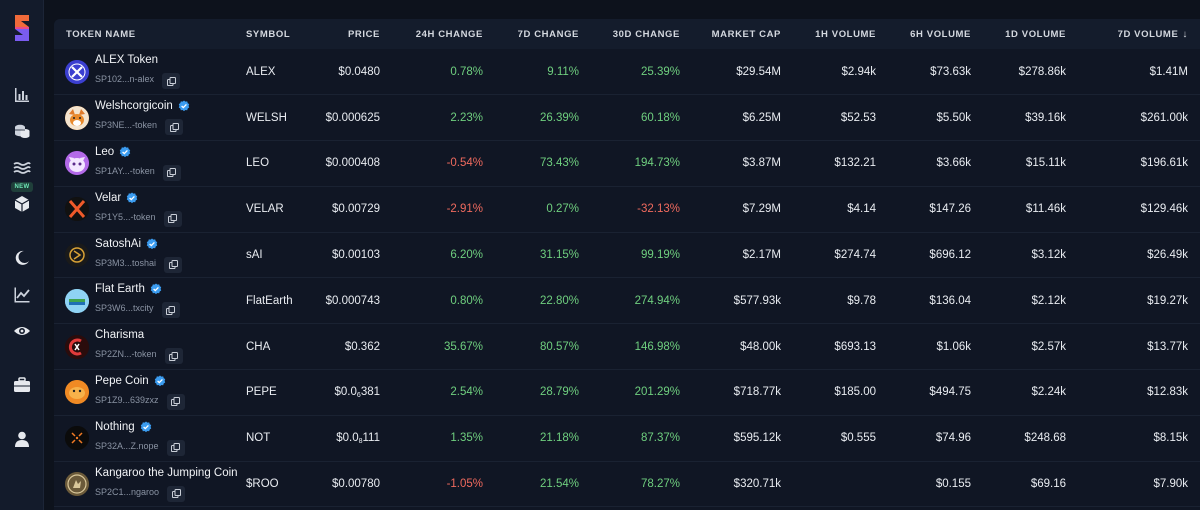 This screenshot has height=510, width=1200. What do you see at coordinates (660, 484) in the screenshot?
I see `change-30d: 78.27%` at bounding box center [660, 484].